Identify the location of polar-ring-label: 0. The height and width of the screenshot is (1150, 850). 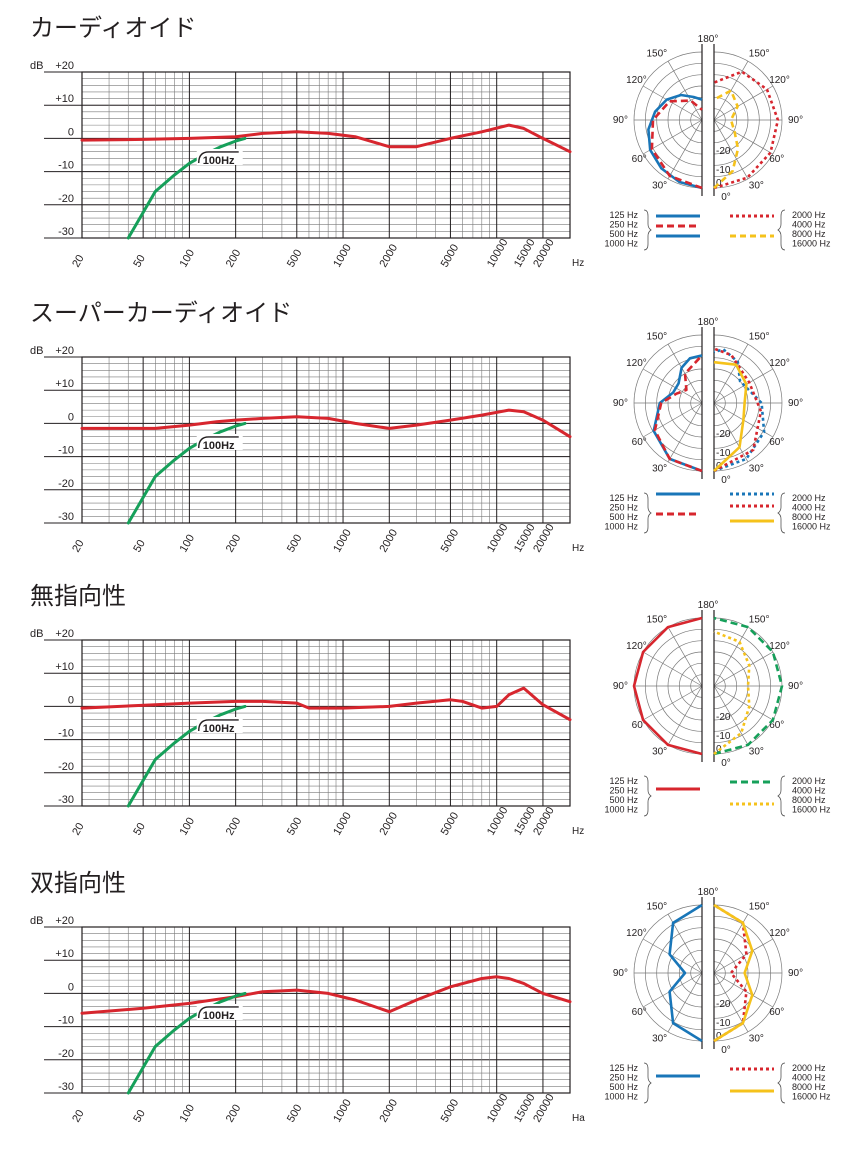
(719, 183).